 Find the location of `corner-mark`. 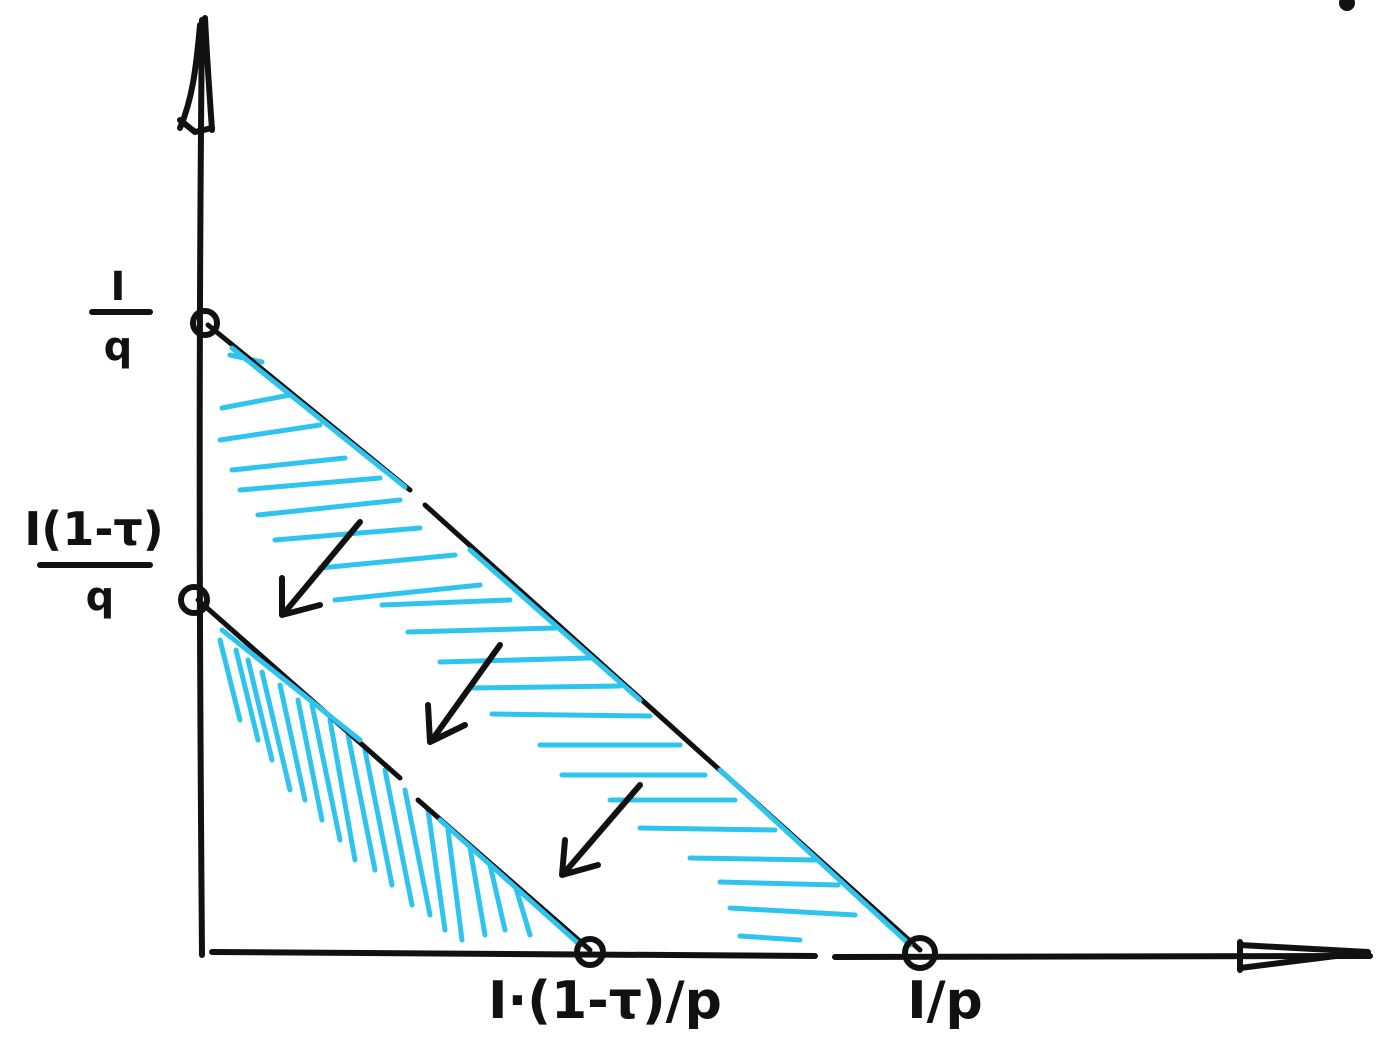

corner-mark is located at coordinates (1347, 5).